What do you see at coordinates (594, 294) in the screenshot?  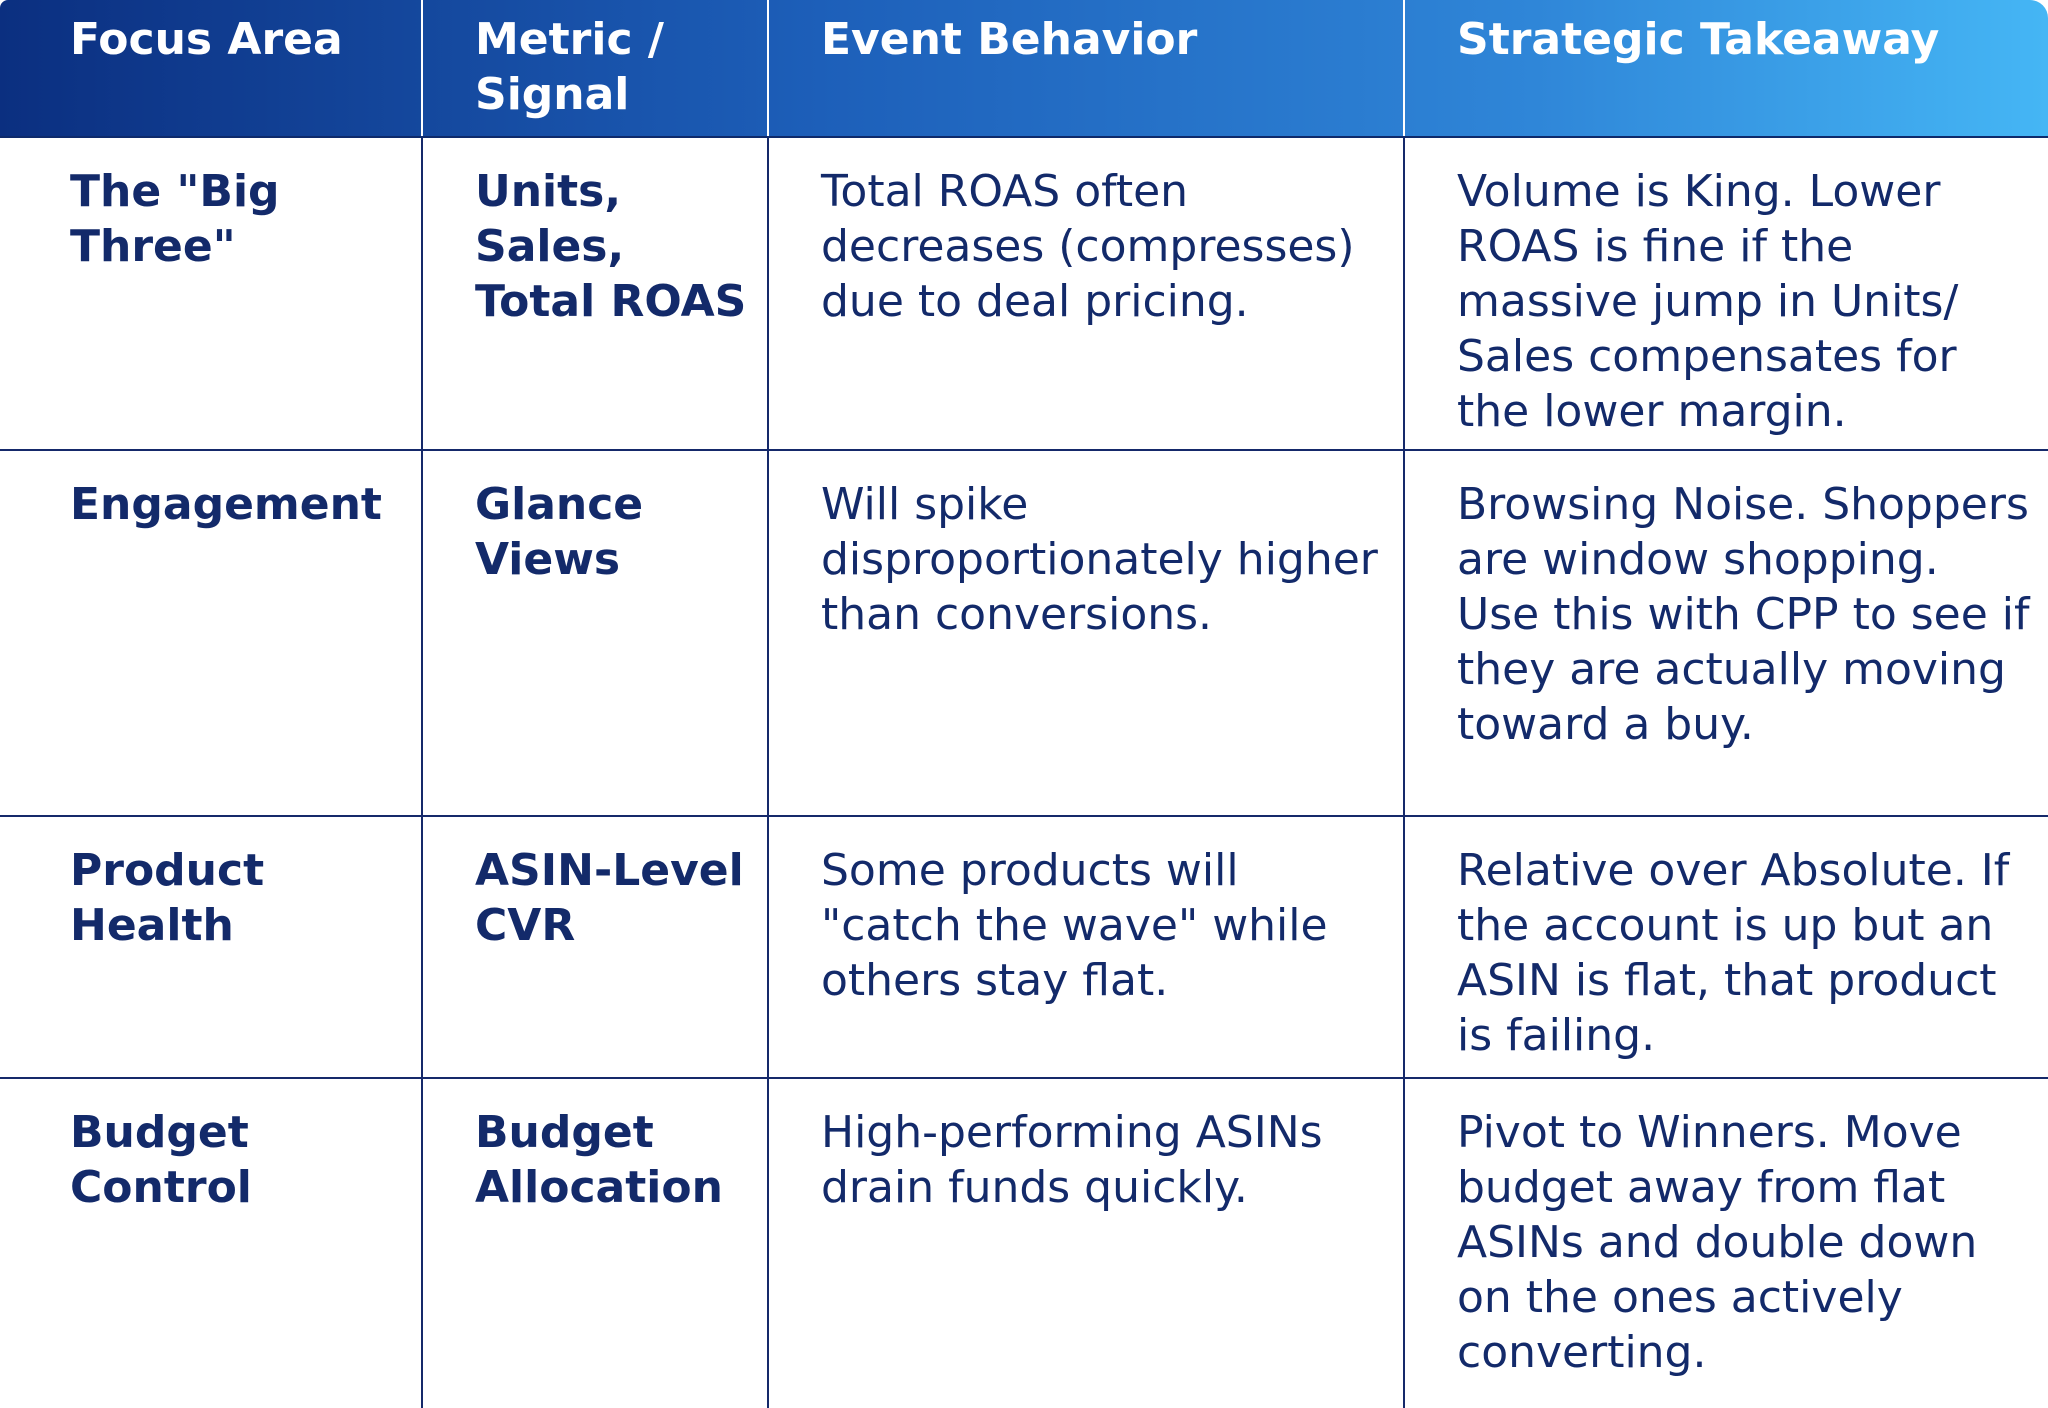 I see `metric-cell: Units, Sales, Total ROAS` at bounding box center [594, 294].